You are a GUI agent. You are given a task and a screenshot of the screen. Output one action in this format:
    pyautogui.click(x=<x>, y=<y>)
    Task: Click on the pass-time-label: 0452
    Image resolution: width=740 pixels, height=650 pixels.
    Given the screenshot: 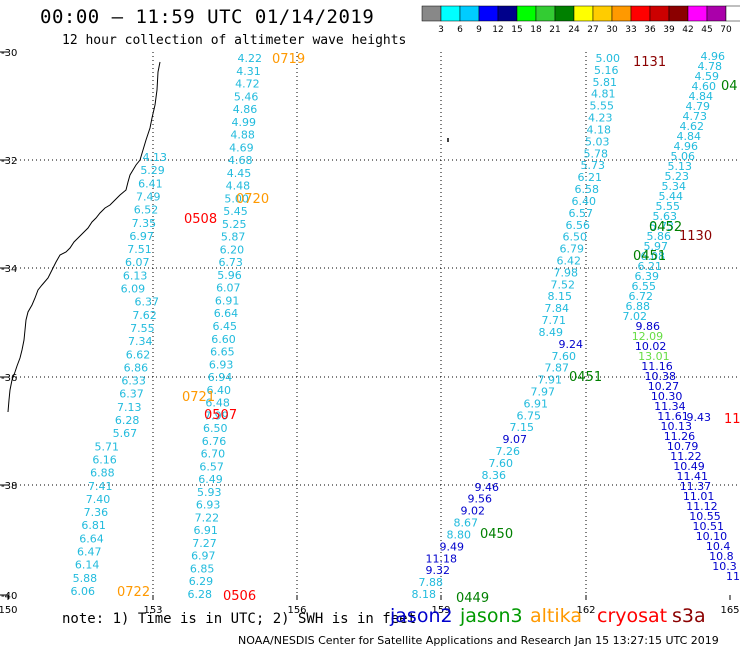 What is the action you would take?
    pyautogui.click(x=665, y=227)
    